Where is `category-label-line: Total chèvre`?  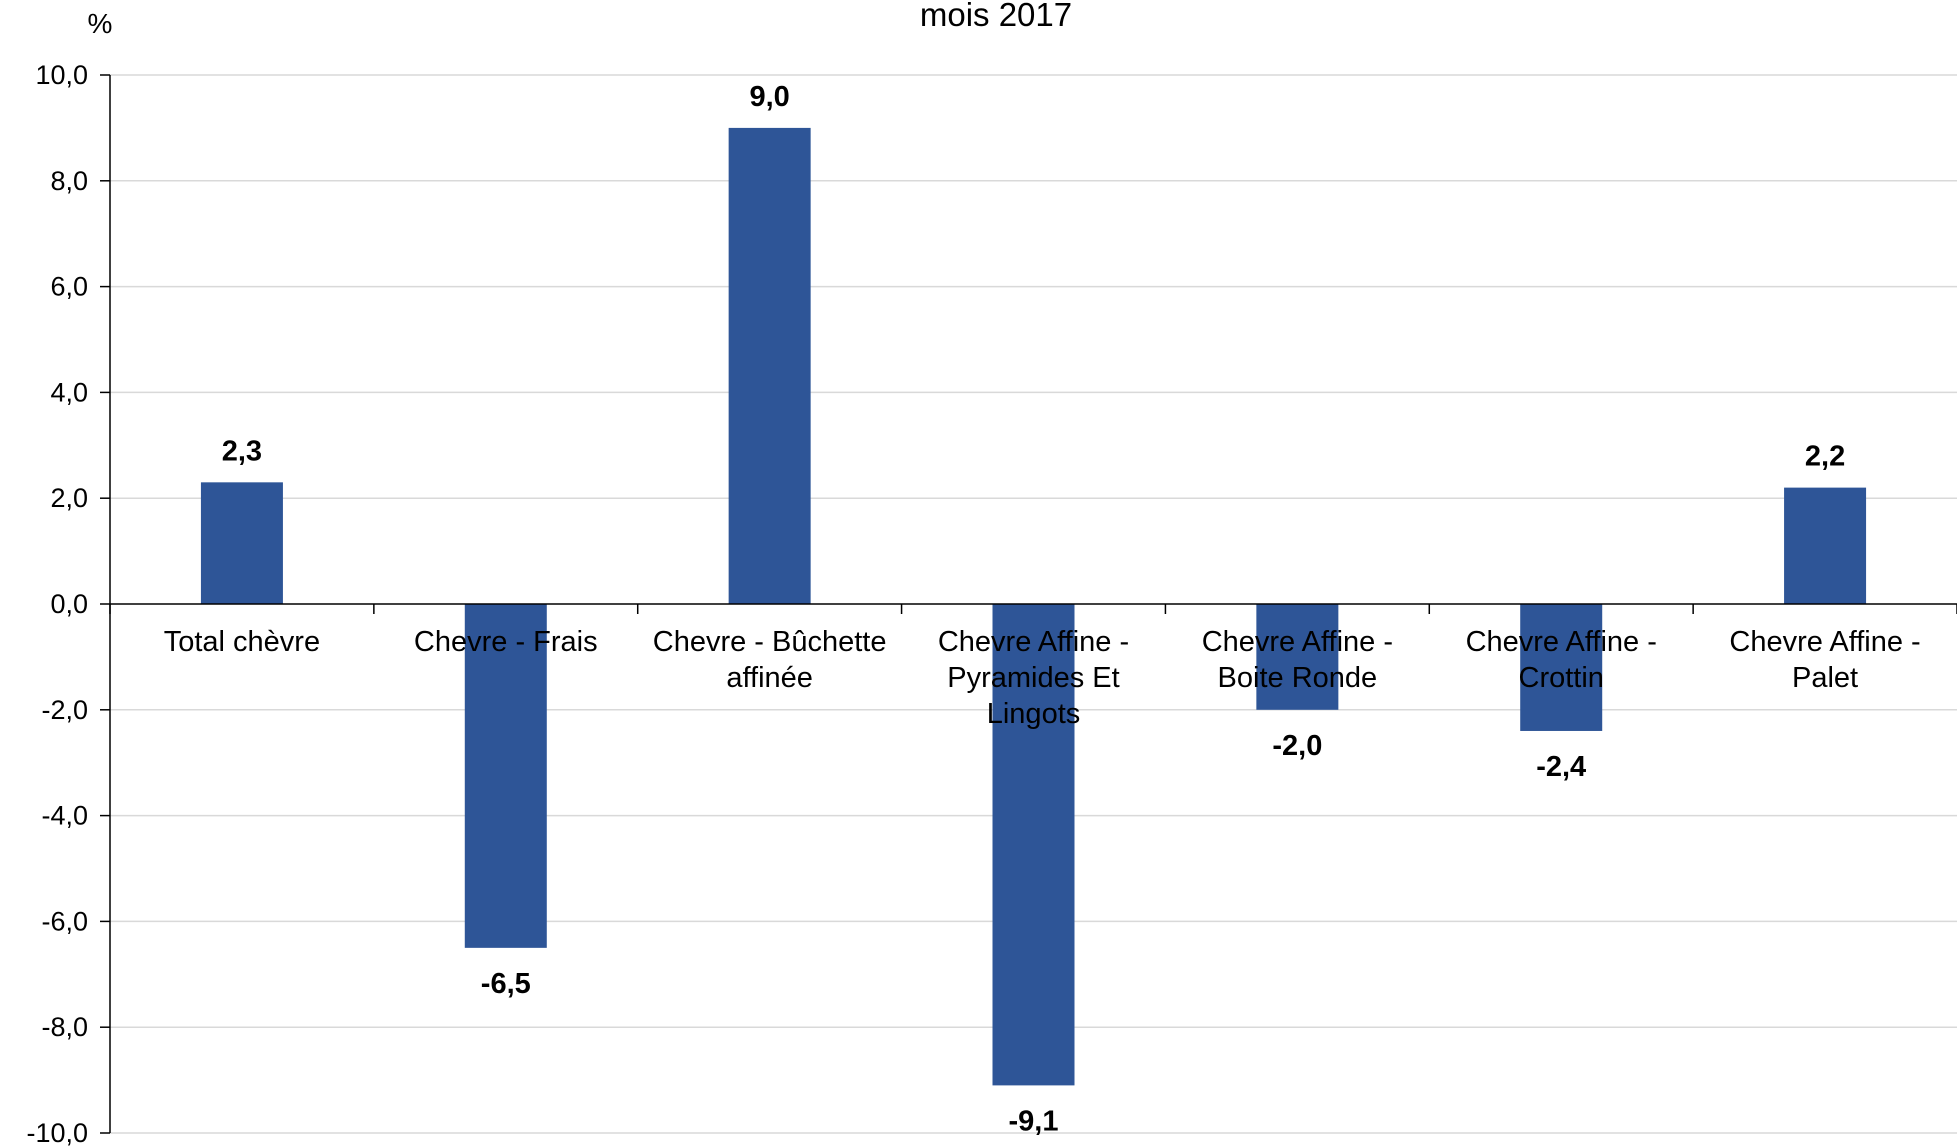 category-label-line: Total chèvre is located at coordinates (242, 642).